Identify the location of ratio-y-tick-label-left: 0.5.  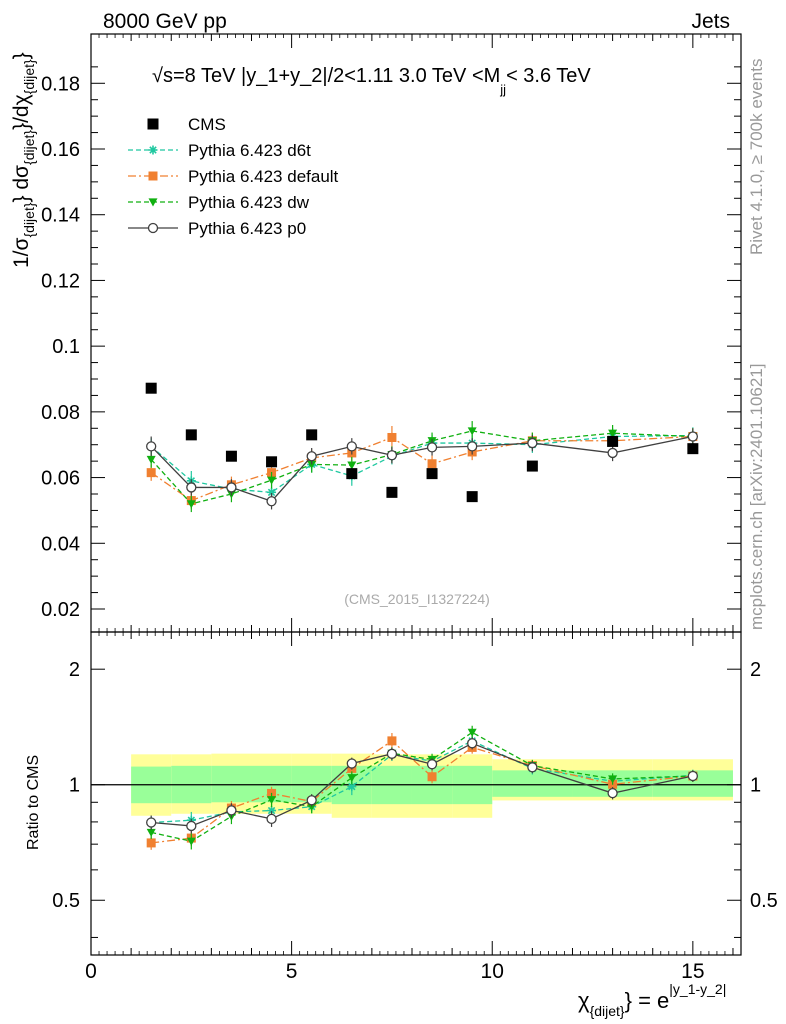
(66, 901).